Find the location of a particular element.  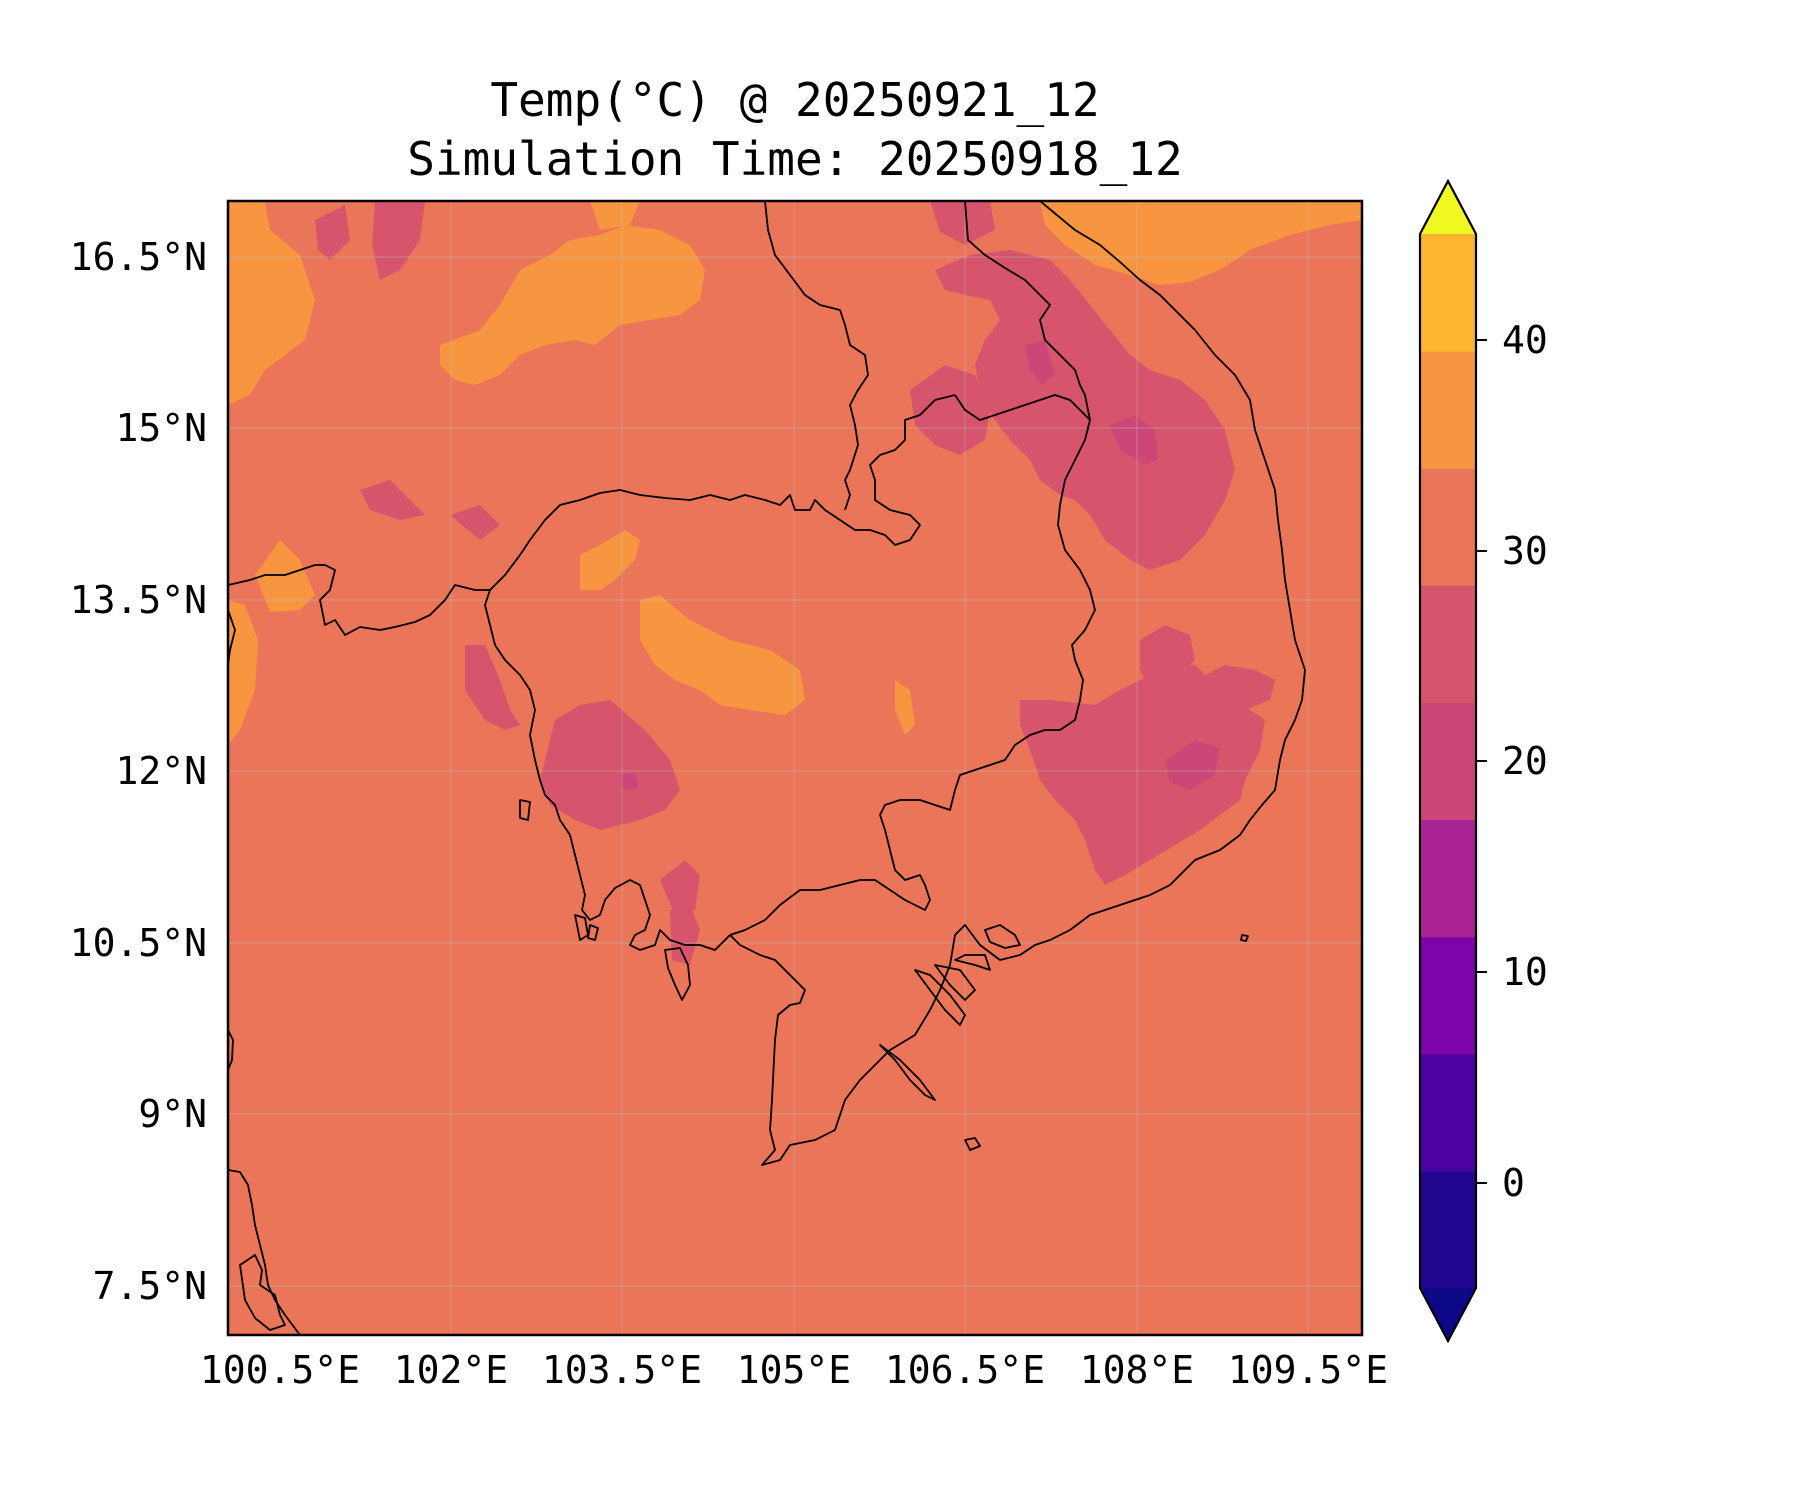

colorbar-extend-high is located at coordinates (1448, 207).